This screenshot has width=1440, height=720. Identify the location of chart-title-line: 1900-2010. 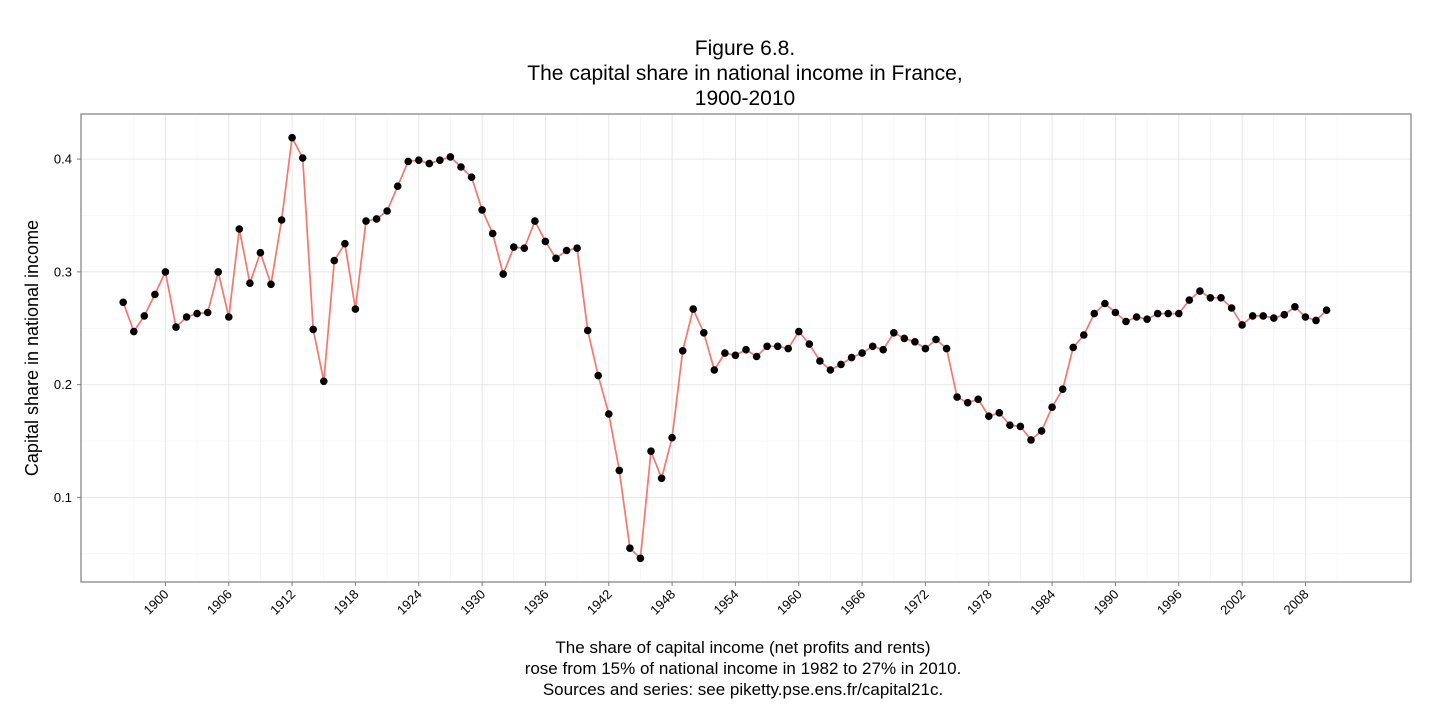
(745, 98).